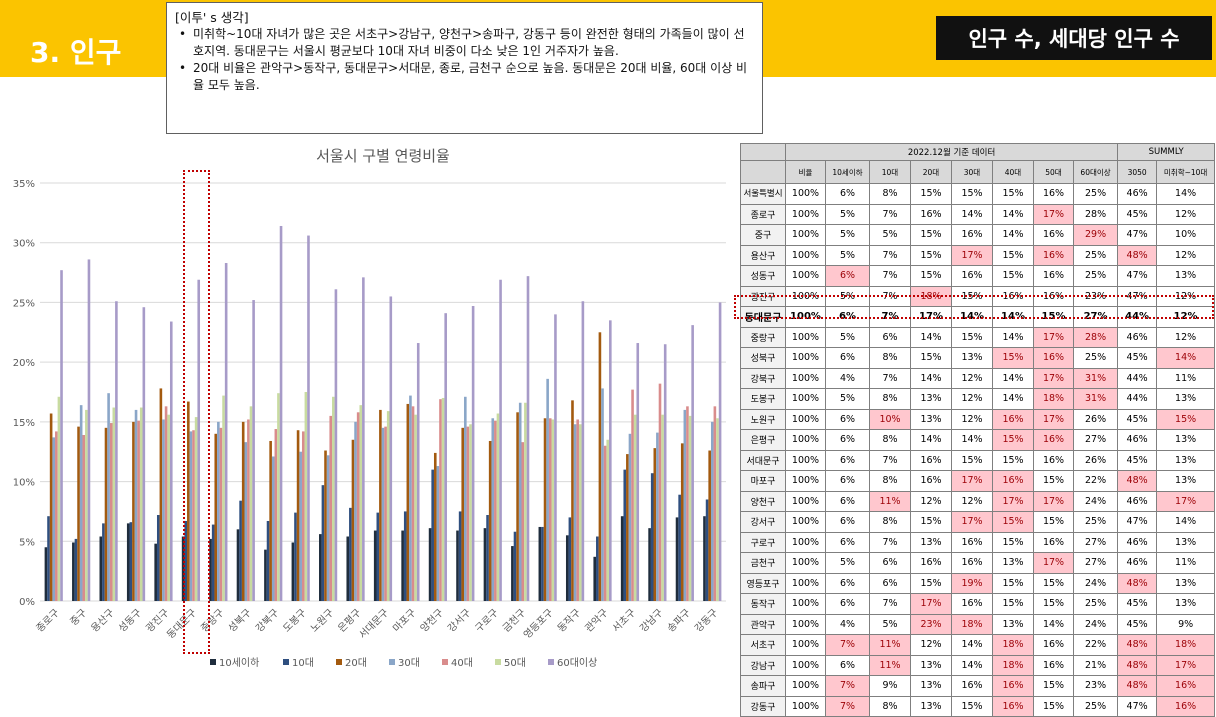  I want to click on chart-title: 서울시 구별 연령비율, so click(383, 156).